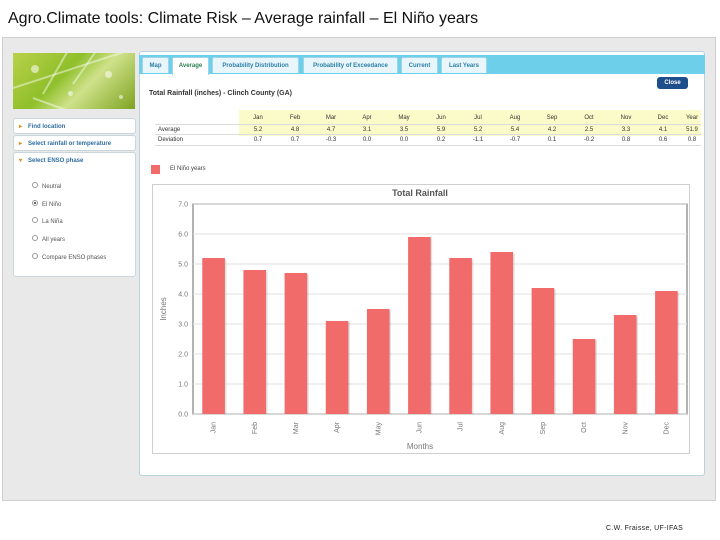  What do you see at coordinates (183, 415) in the screenshot?
I see `y-tick-label: 0.0` at bounding box center [183, 415].